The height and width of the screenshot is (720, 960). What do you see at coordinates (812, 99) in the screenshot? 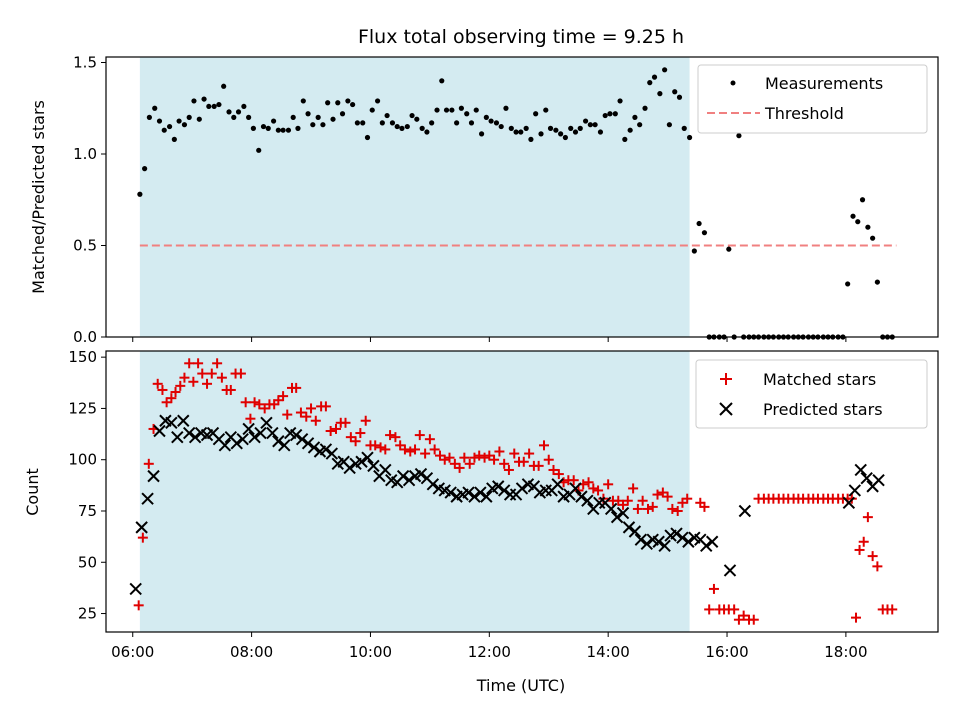
I see `ratio-legend: Measurements Threshold` at bounding box center [812, 99].